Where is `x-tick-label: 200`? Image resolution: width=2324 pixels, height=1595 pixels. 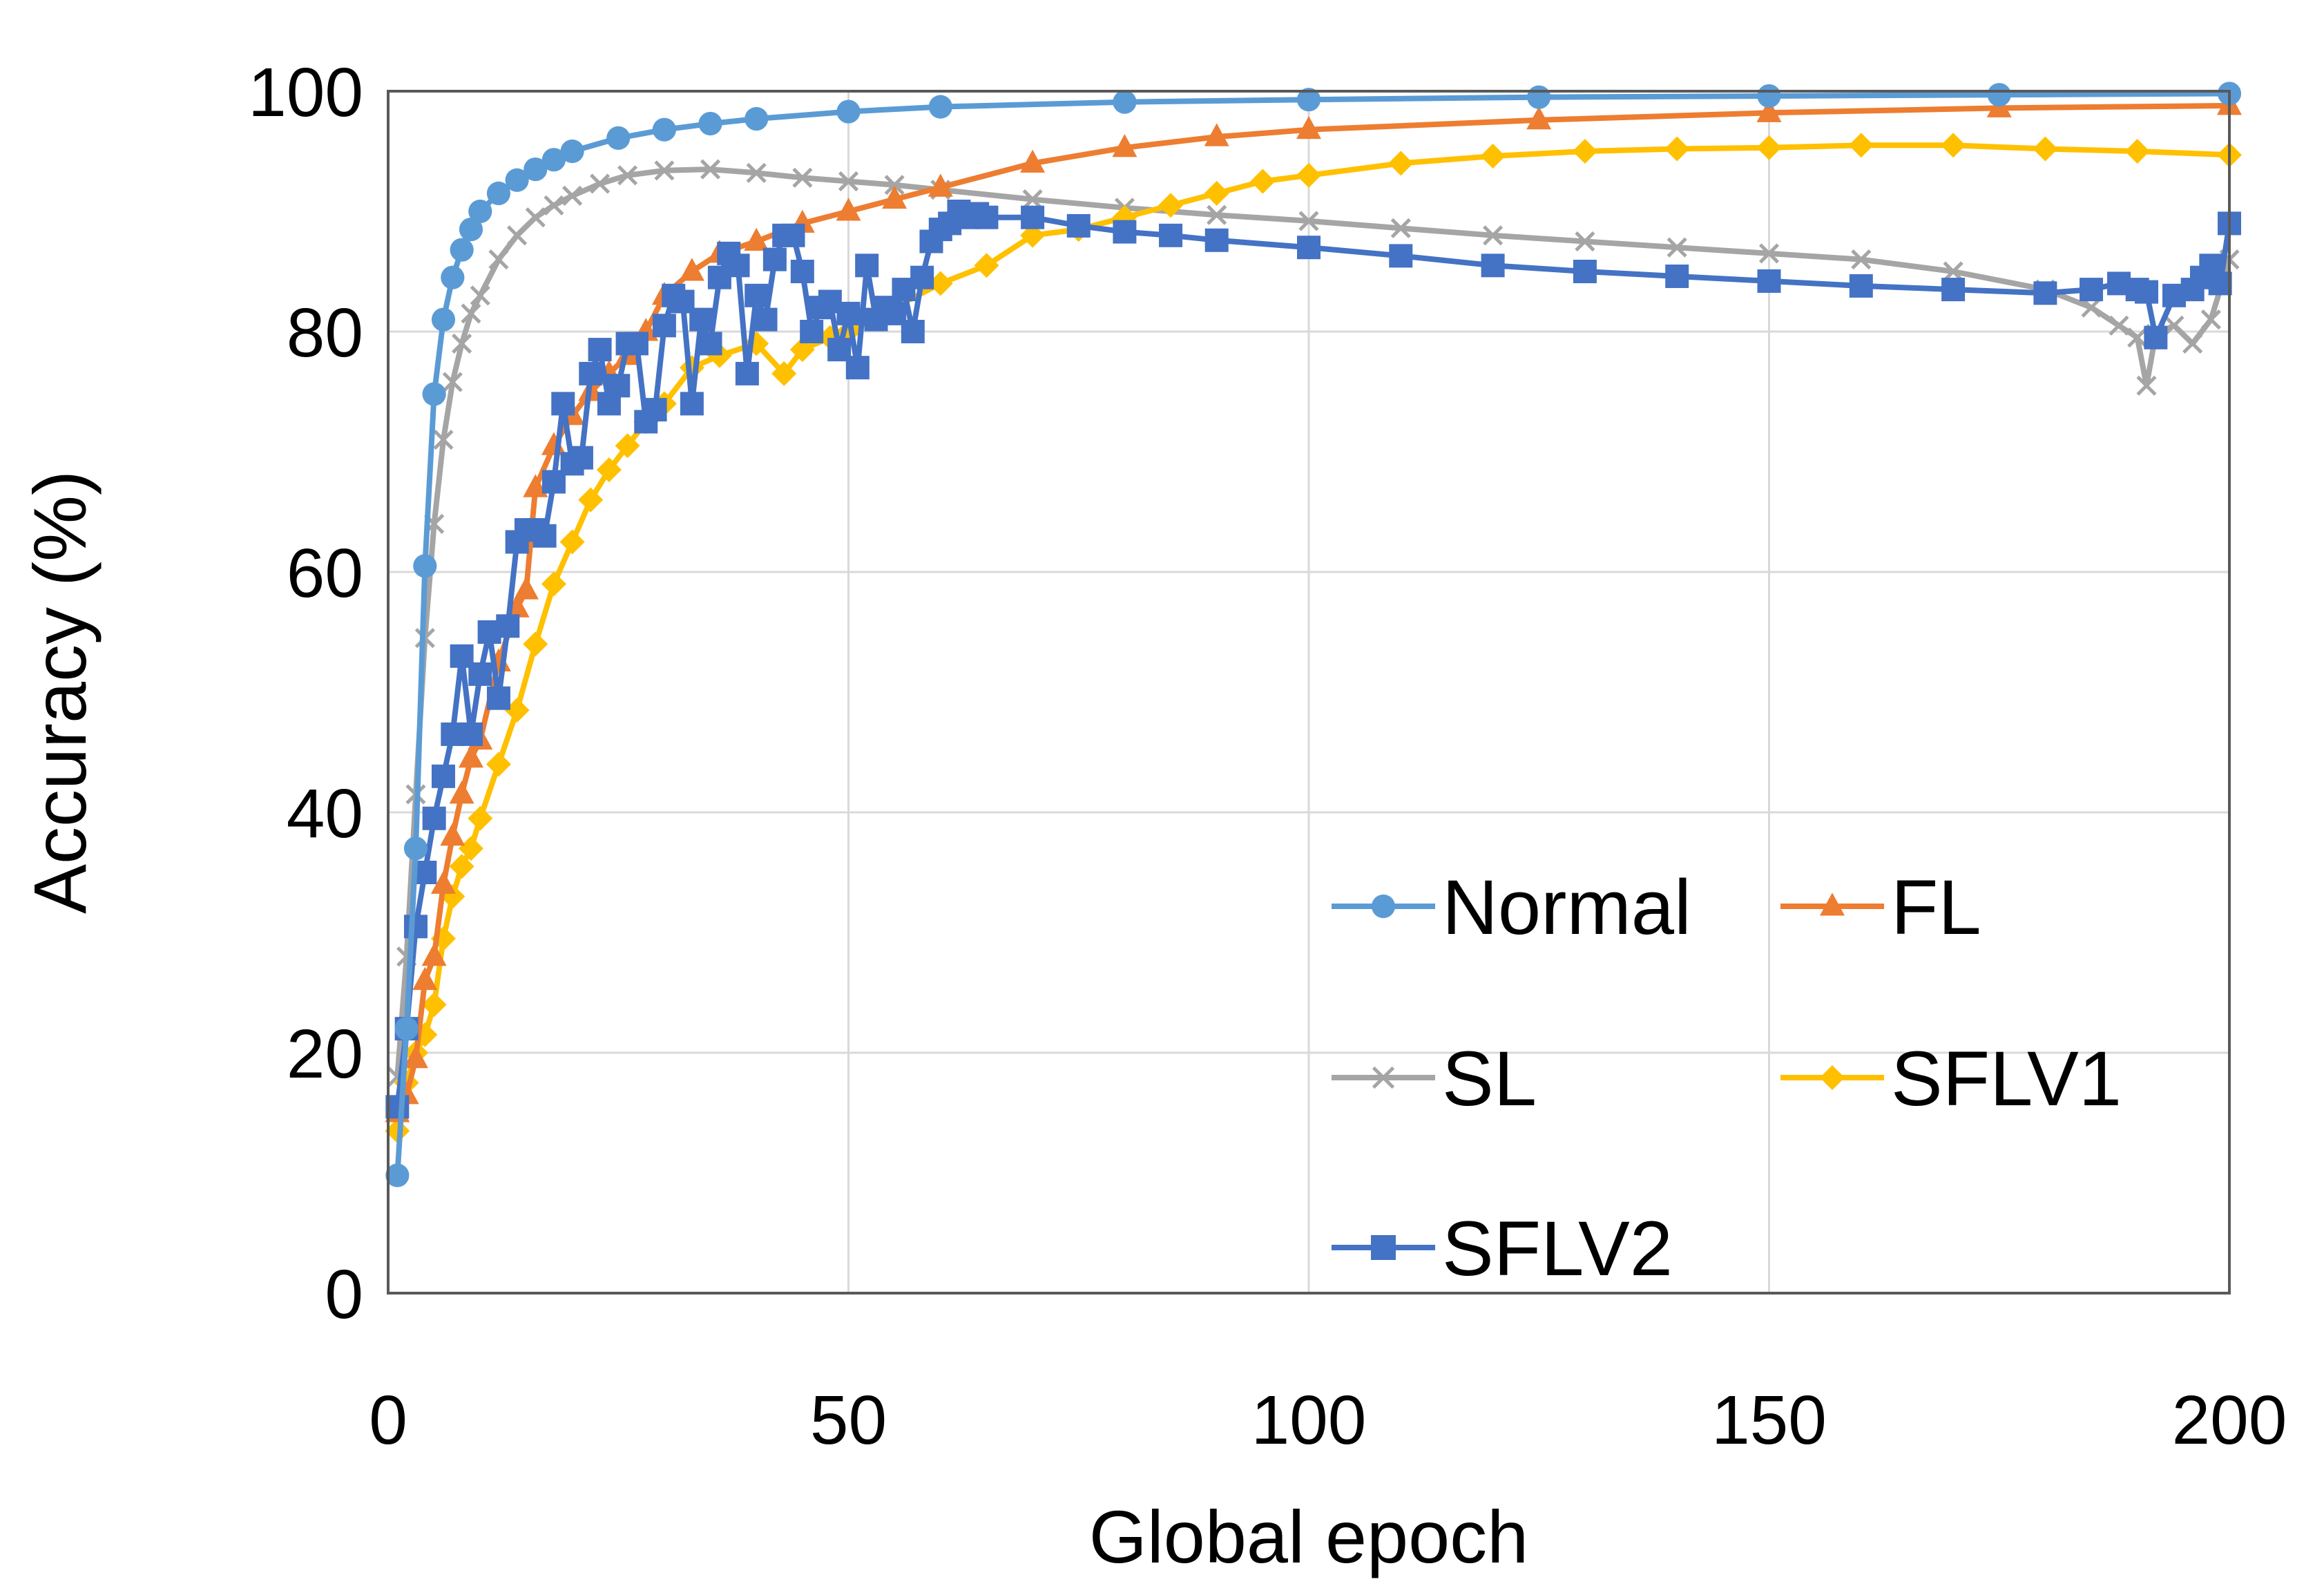
x-tick-label: 200 is located at coordinates (2229, 1420).